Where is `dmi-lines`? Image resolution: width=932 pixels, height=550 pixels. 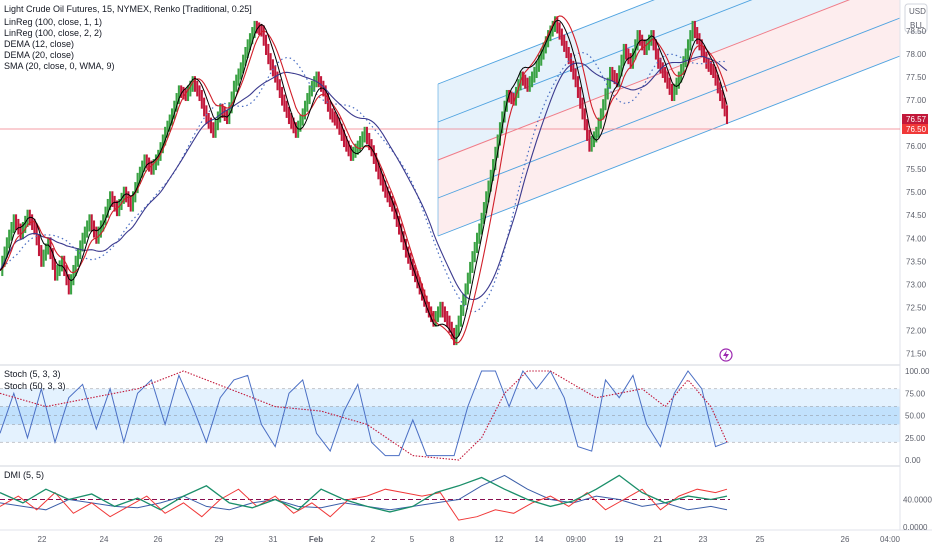
dmi-lines is located at coordinates (365, 497).